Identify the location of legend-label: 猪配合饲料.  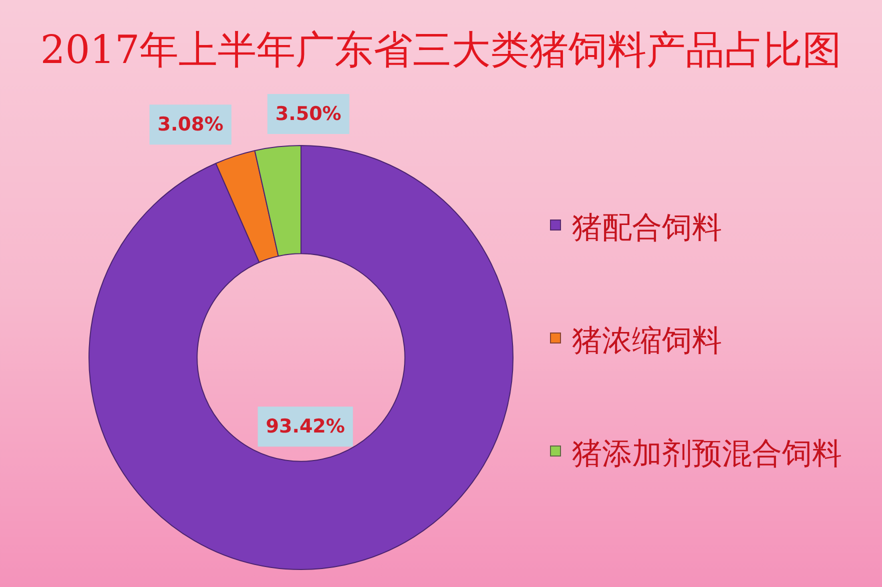
(647, 228).